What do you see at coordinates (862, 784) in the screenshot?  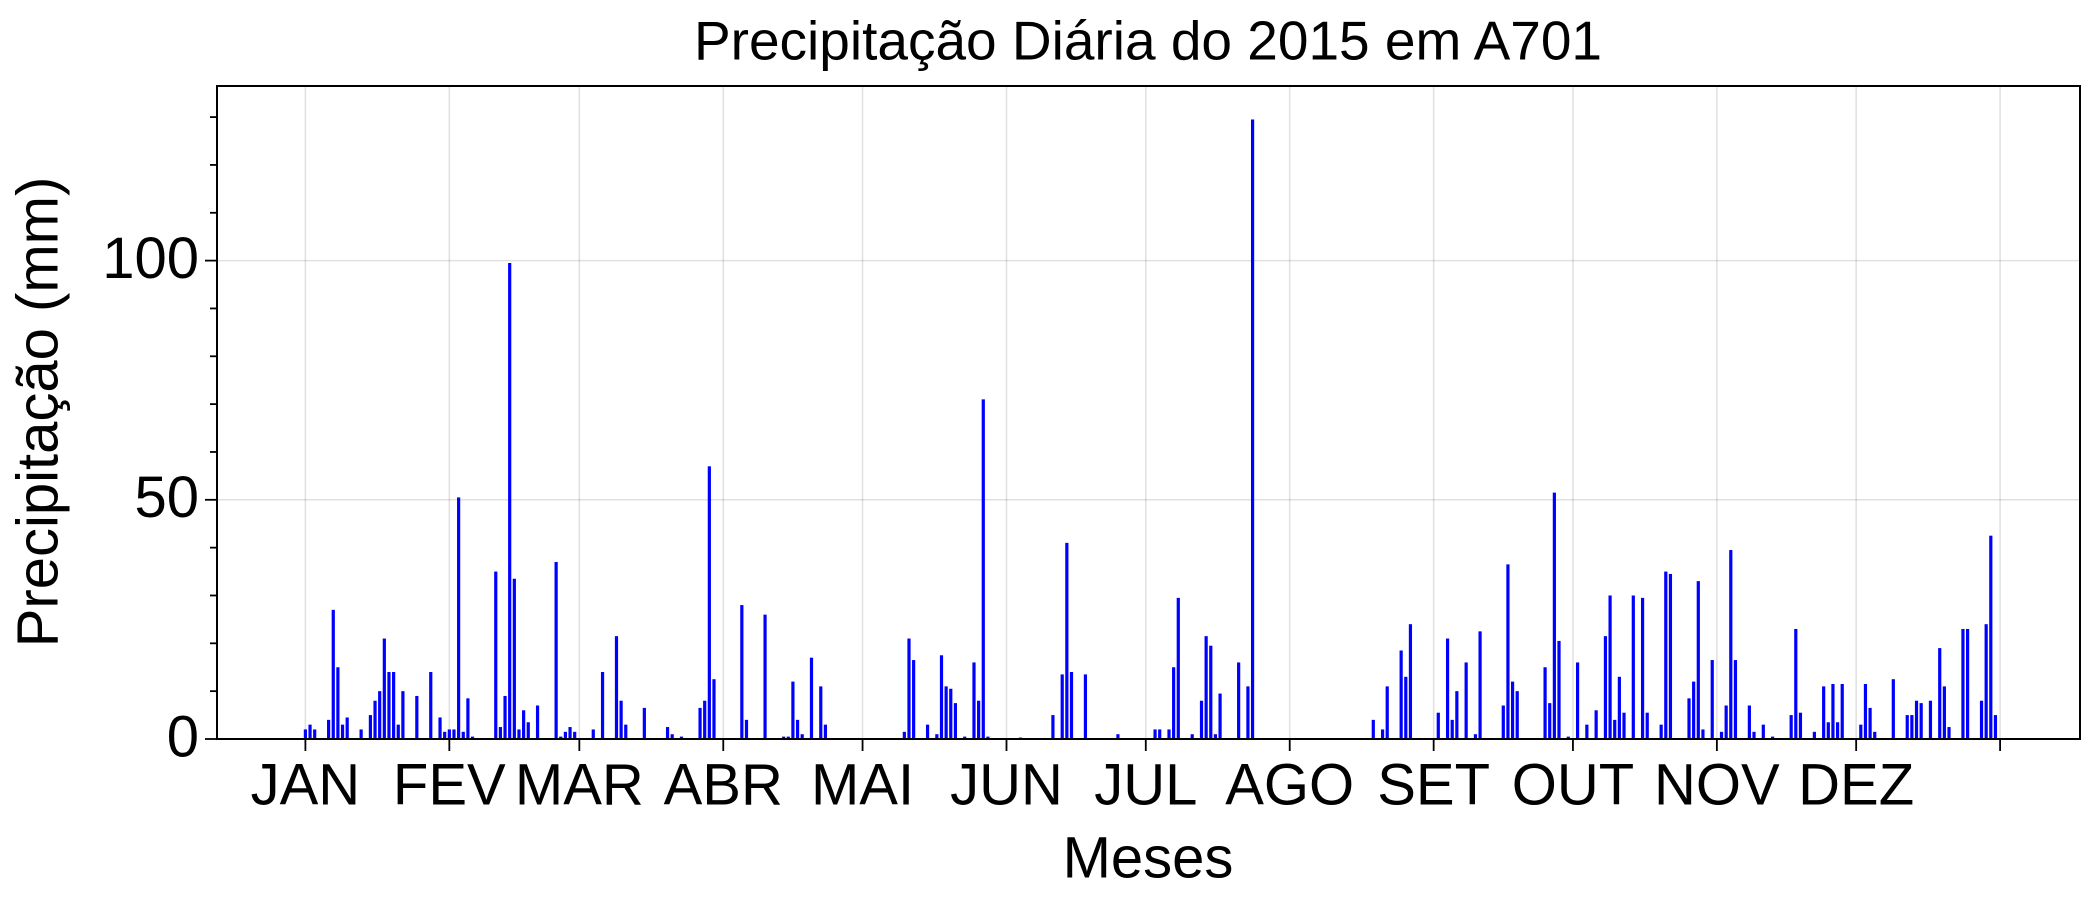 I see `x-tick-label: MAI` at bounding box center [862, 784].